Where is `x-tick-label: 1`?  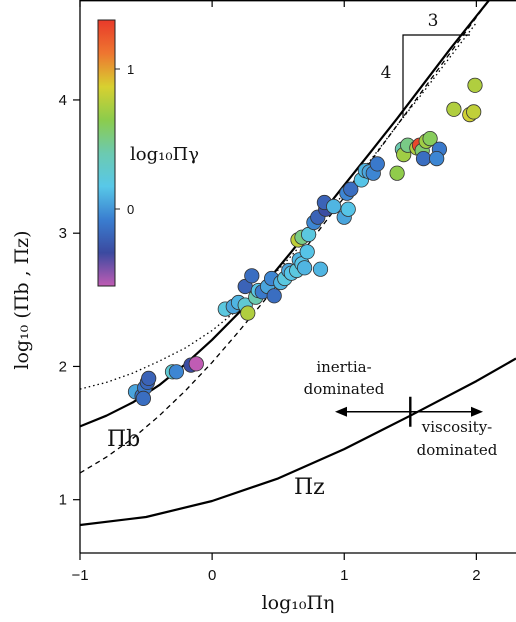
x-tick-label: 1 is located at coordinates (344, 575).